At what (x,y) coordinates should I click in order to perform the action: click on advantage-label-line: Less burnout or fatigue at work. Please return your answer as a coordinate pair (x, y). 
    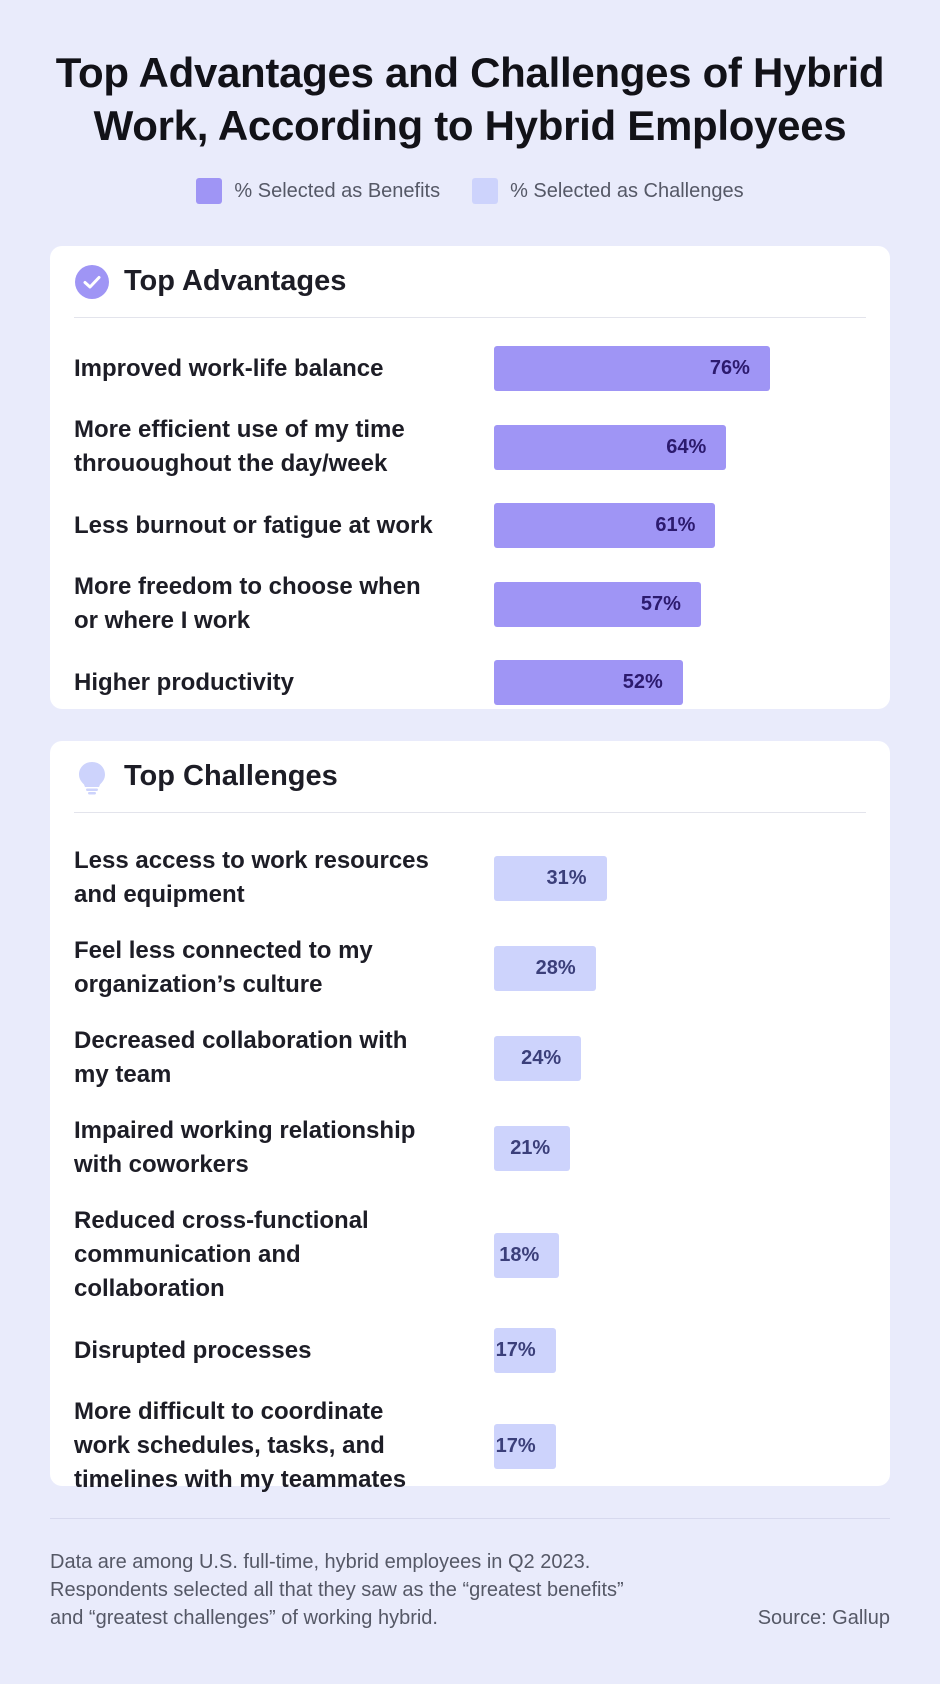
    Looking at the image, I should click on (253, 525).